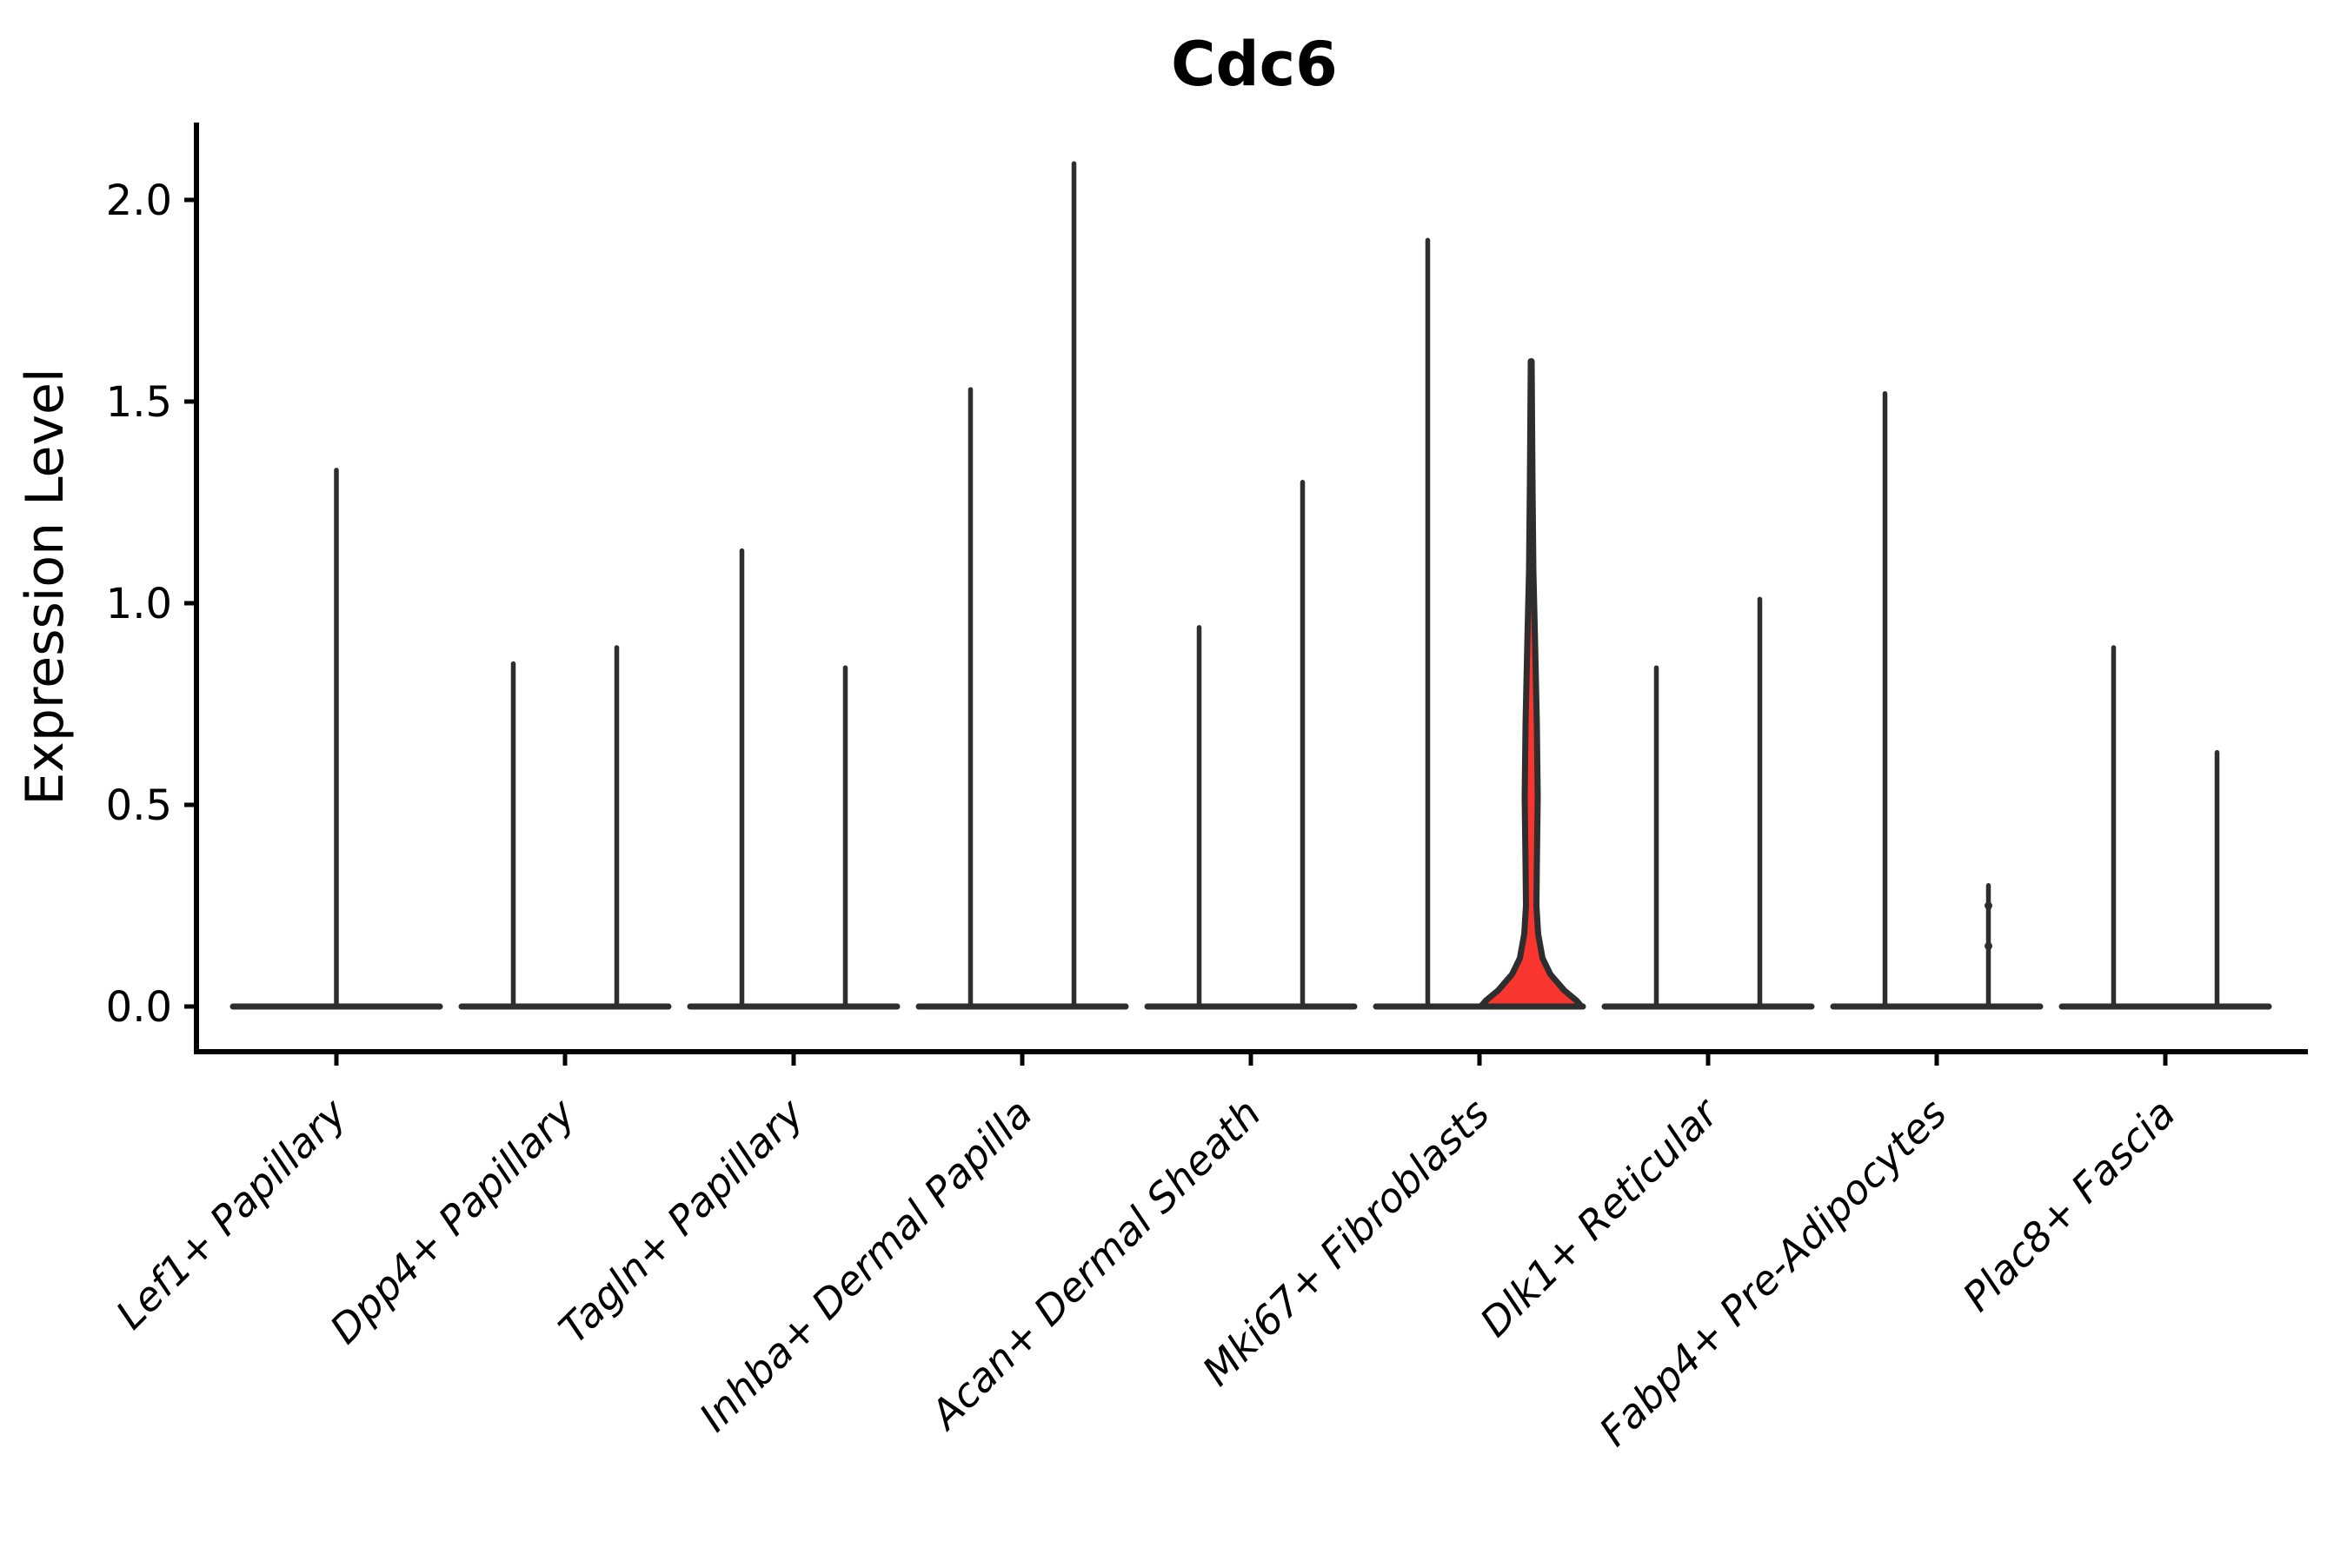  I want to click on y-tick-label: 1.0, so click(139, 604).